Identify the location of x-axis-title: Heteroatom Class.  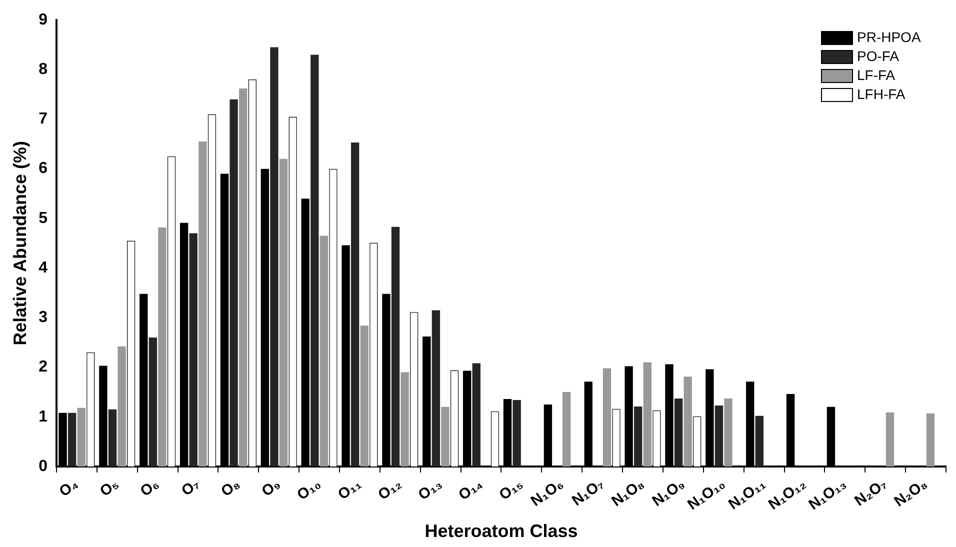
(501, 531).